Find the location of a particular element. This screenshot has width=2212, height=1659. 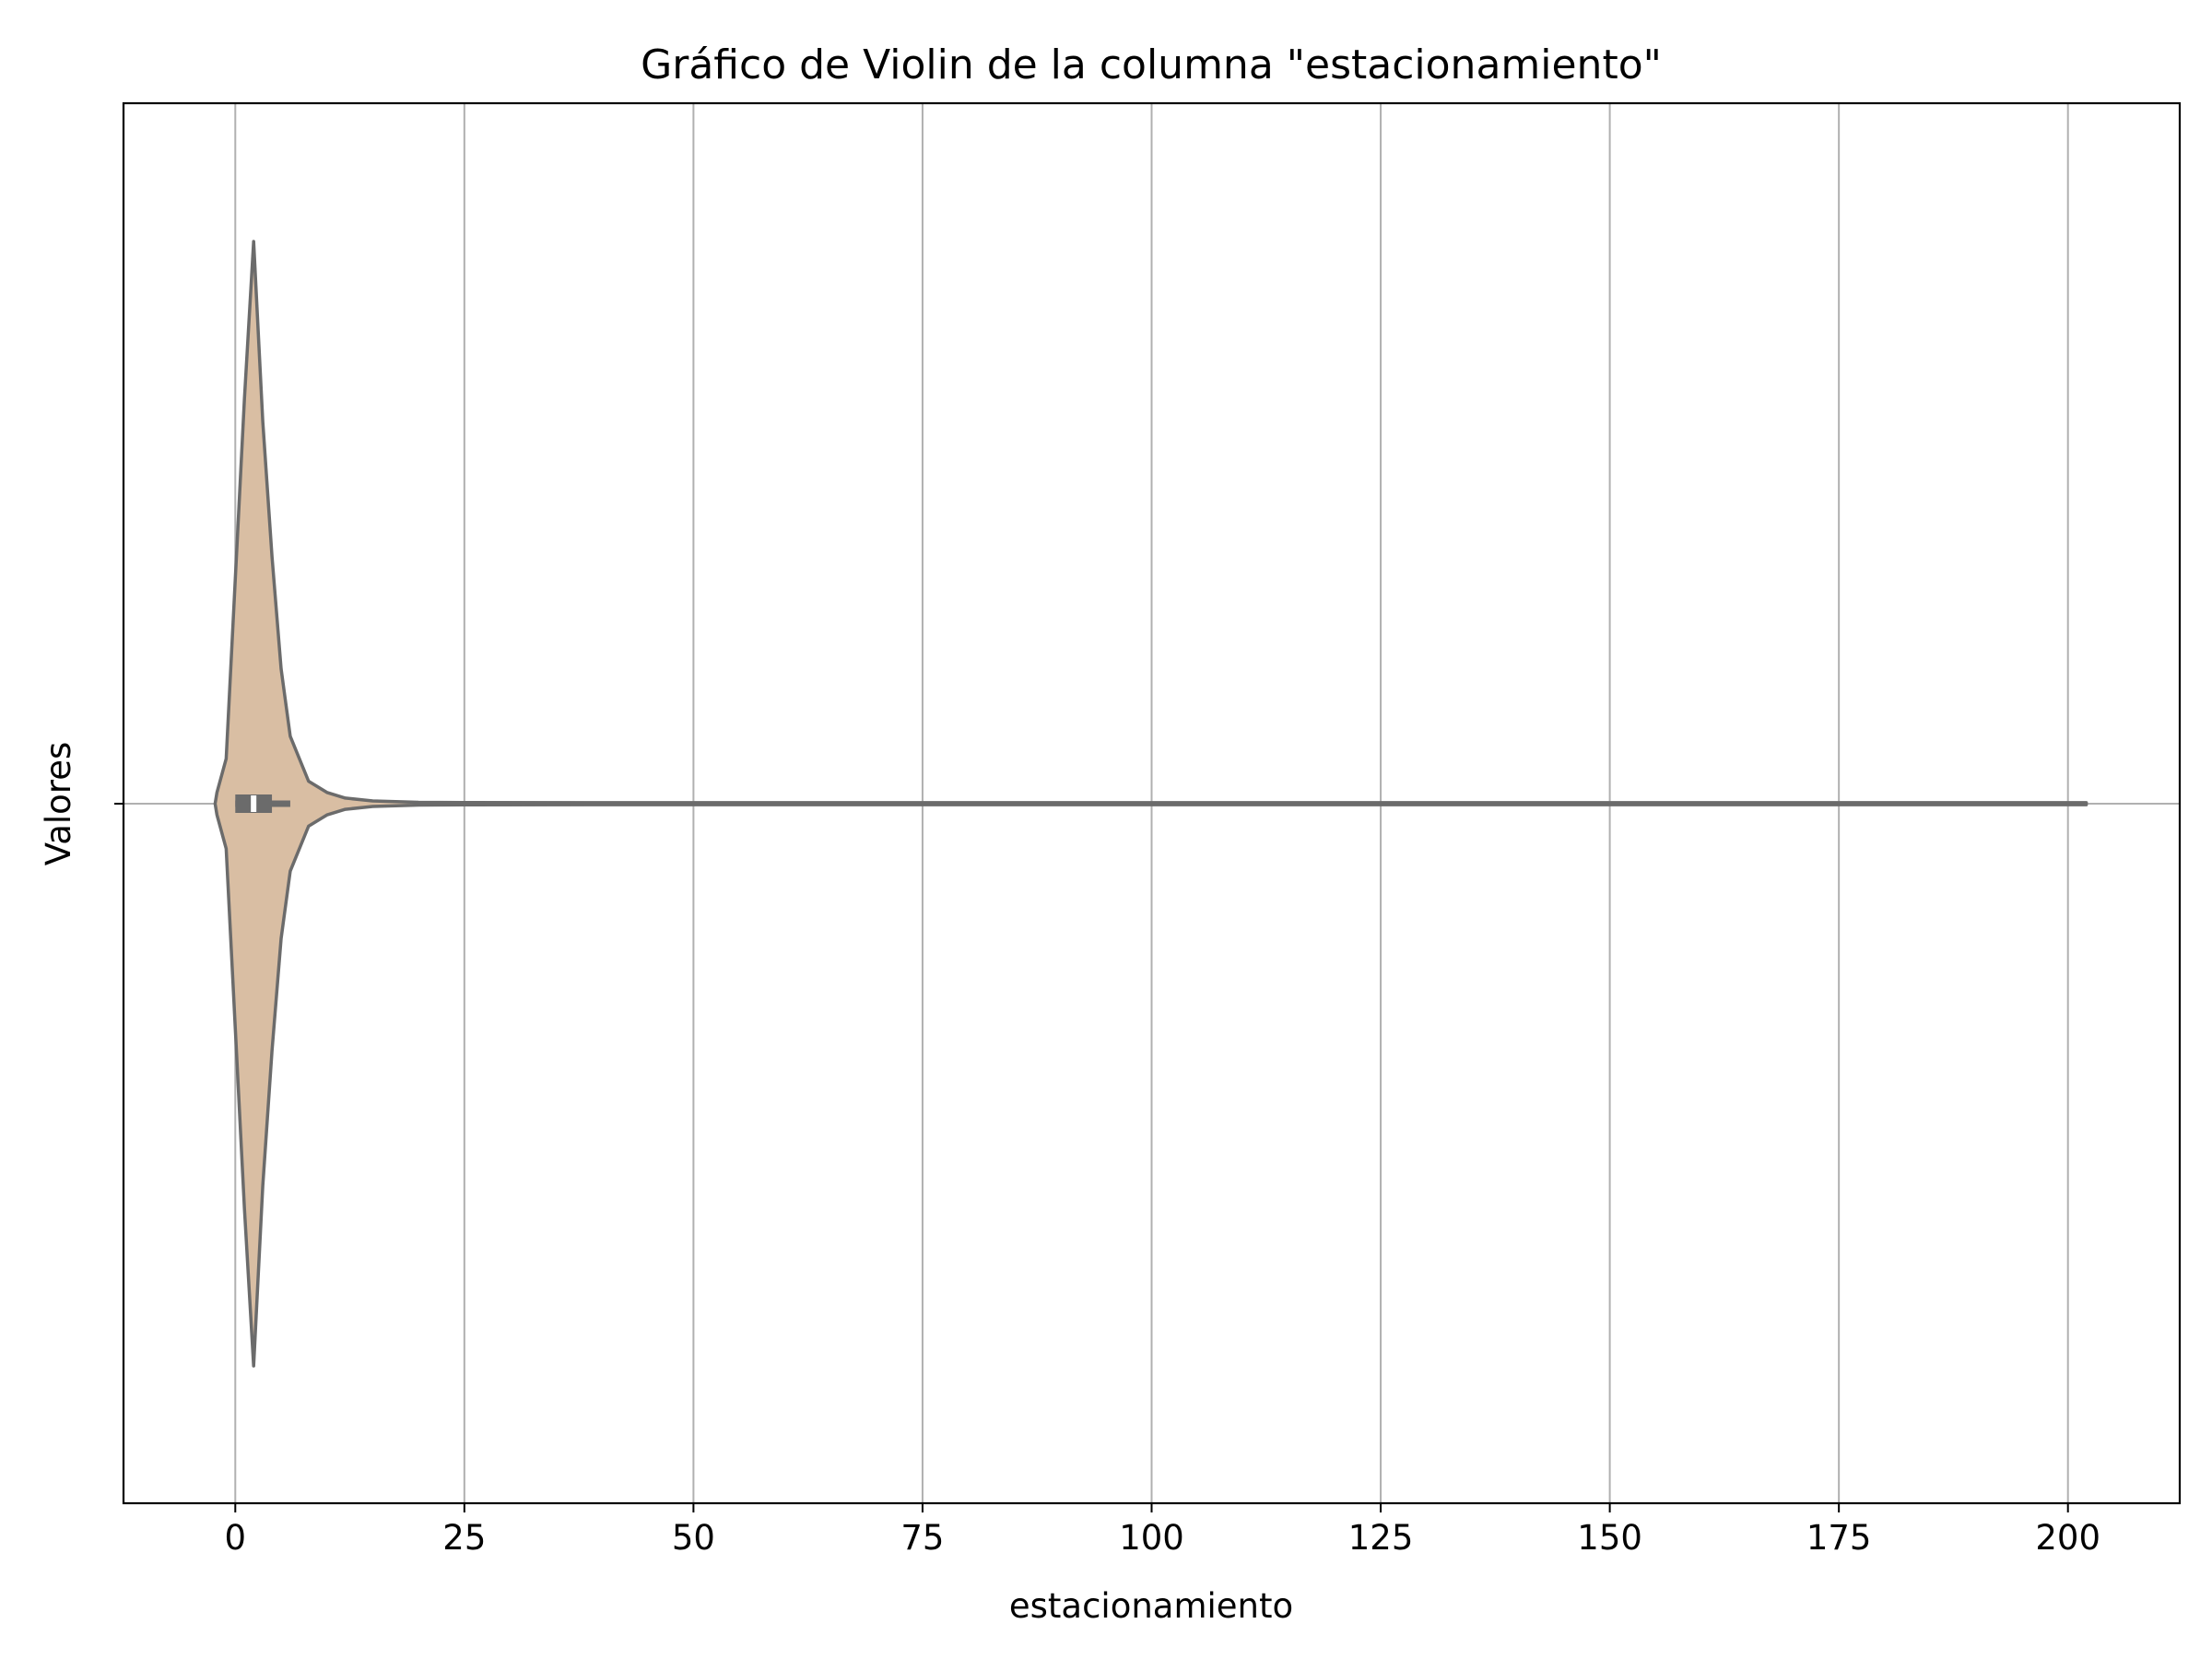

x-tick-label: 175 is located at coordinates (1839, 1538).